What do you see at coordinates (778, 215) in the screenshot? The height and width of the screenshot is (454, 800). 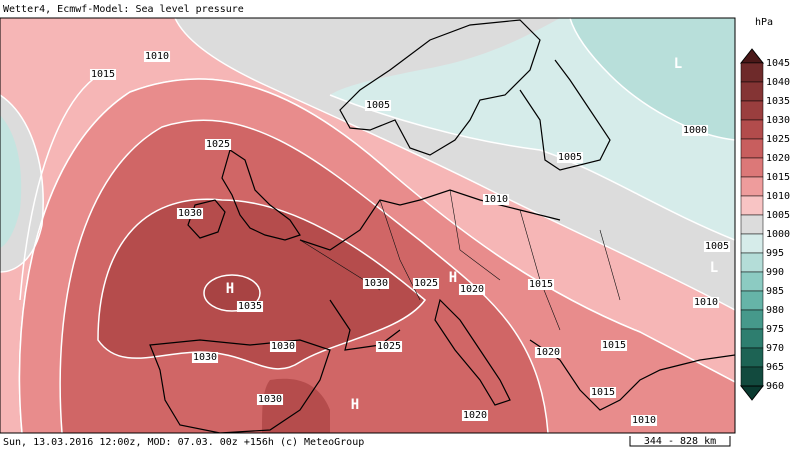 I see `legend-label: 1005` at bounding box center [778, 215].